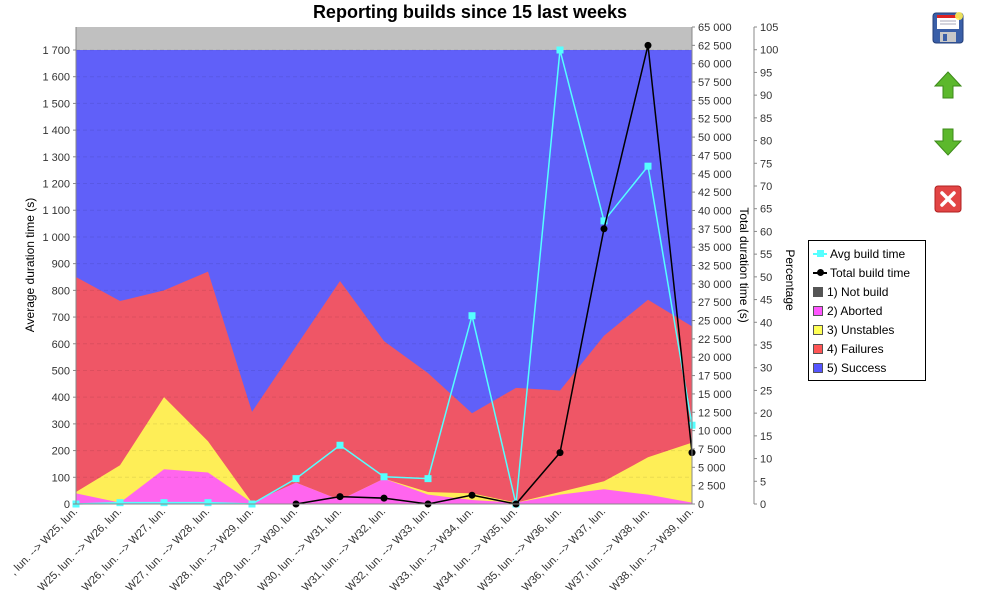  I want to click on arrow-down-icon, so click(948, 142).